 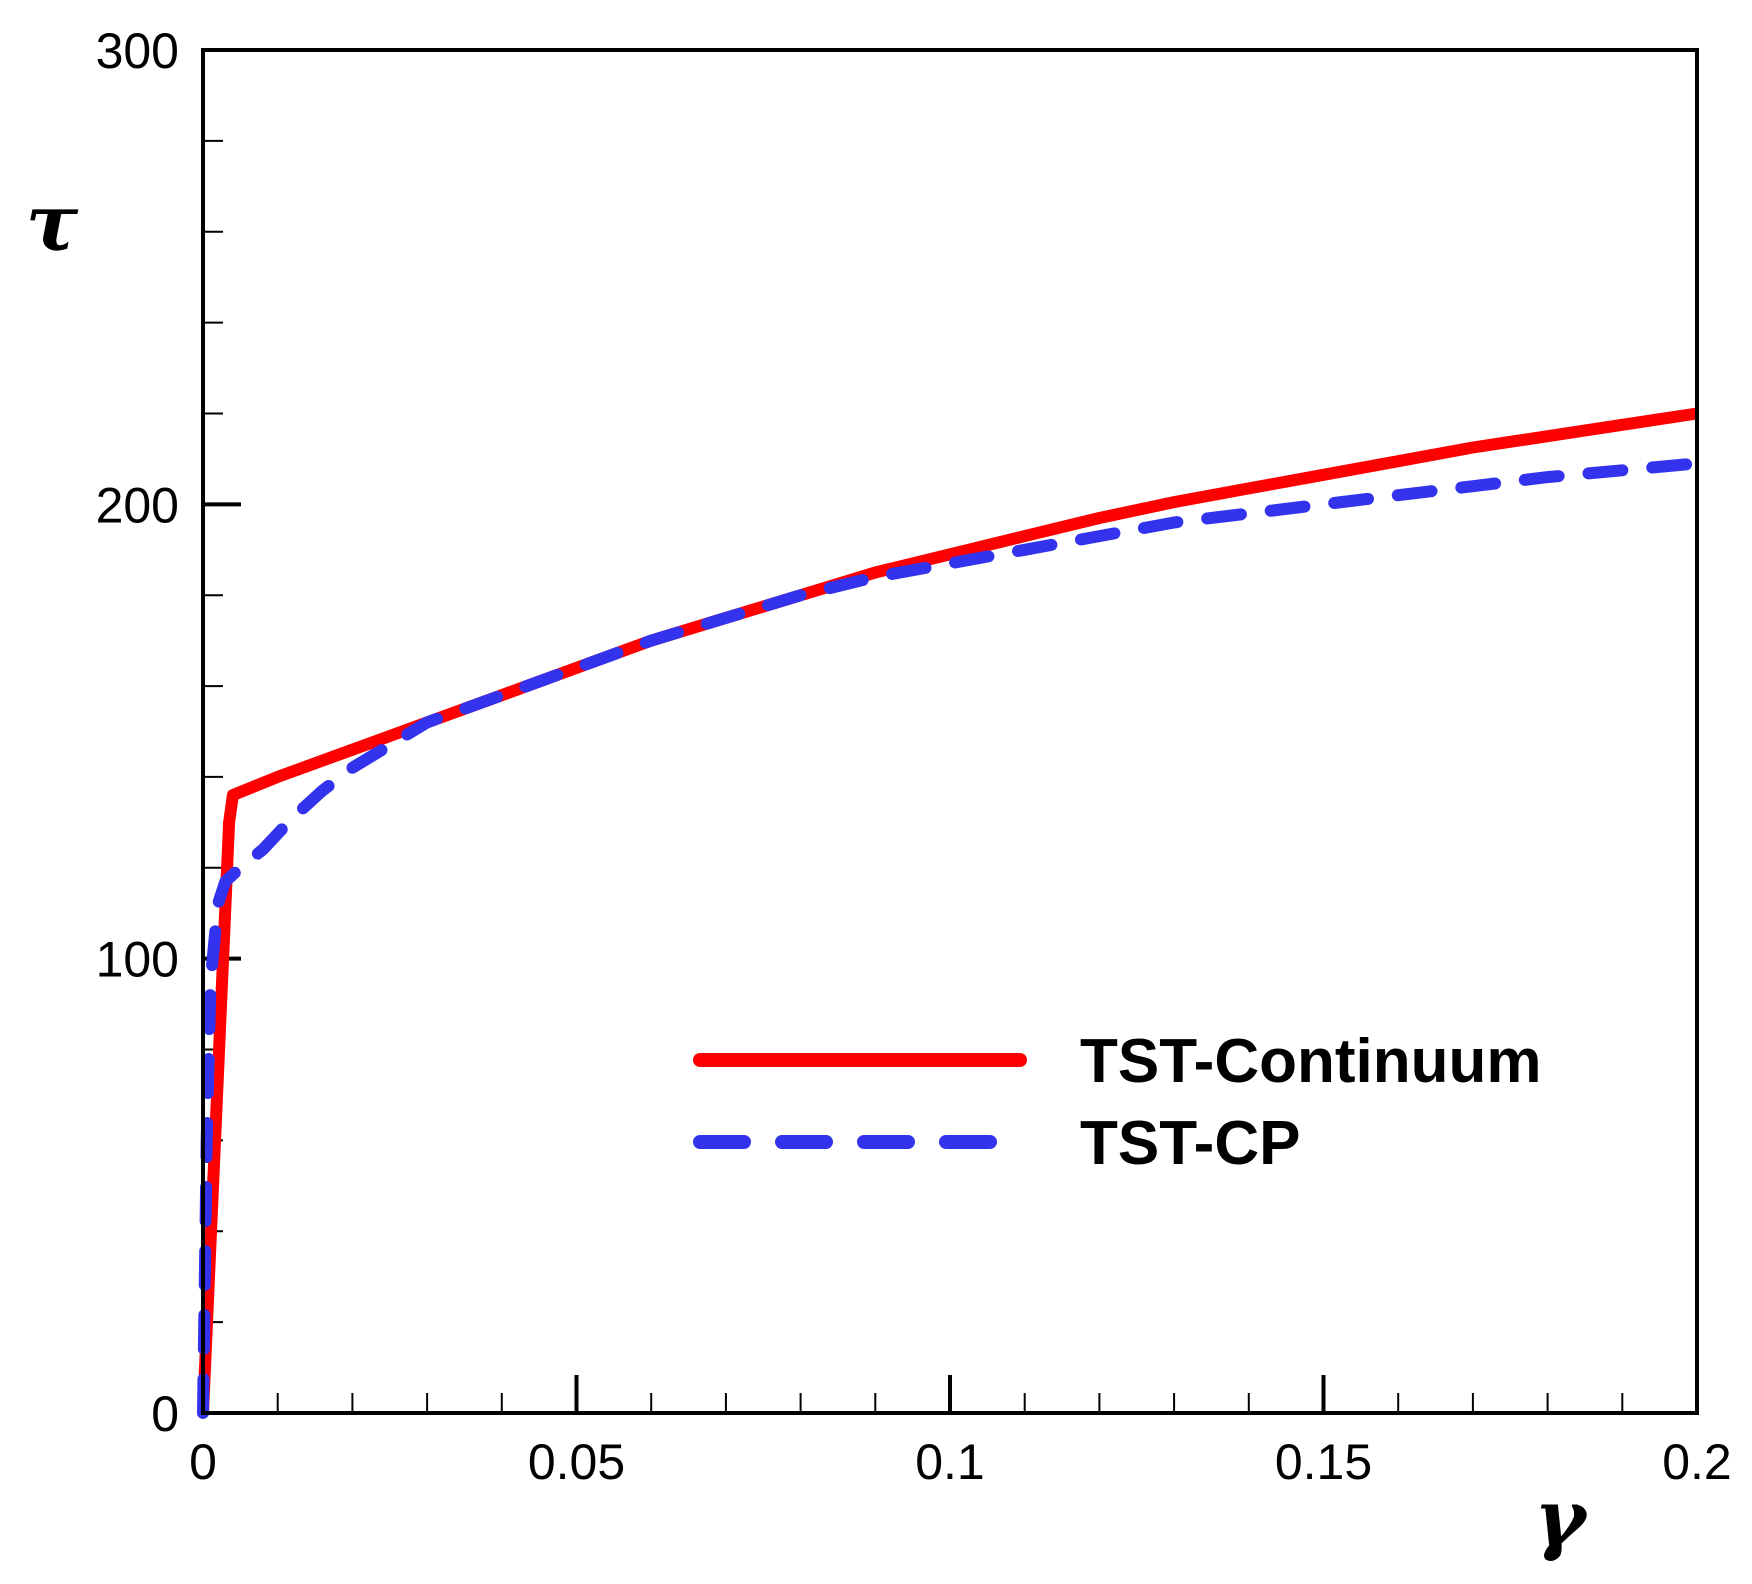 I want to click on y-tick-label: 300, so click(x=137, y=51).